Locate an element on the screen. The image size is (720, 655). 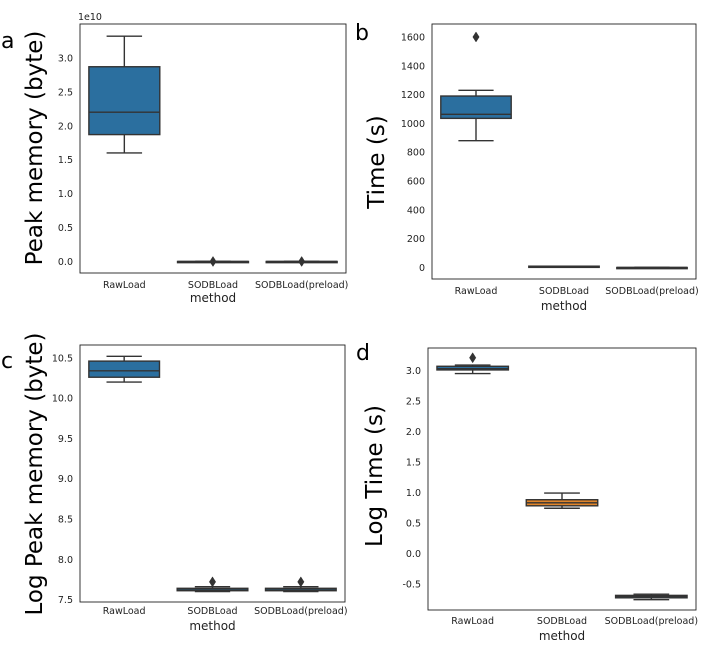
y-tick-label: 400 is located at coordinates (416, 210).